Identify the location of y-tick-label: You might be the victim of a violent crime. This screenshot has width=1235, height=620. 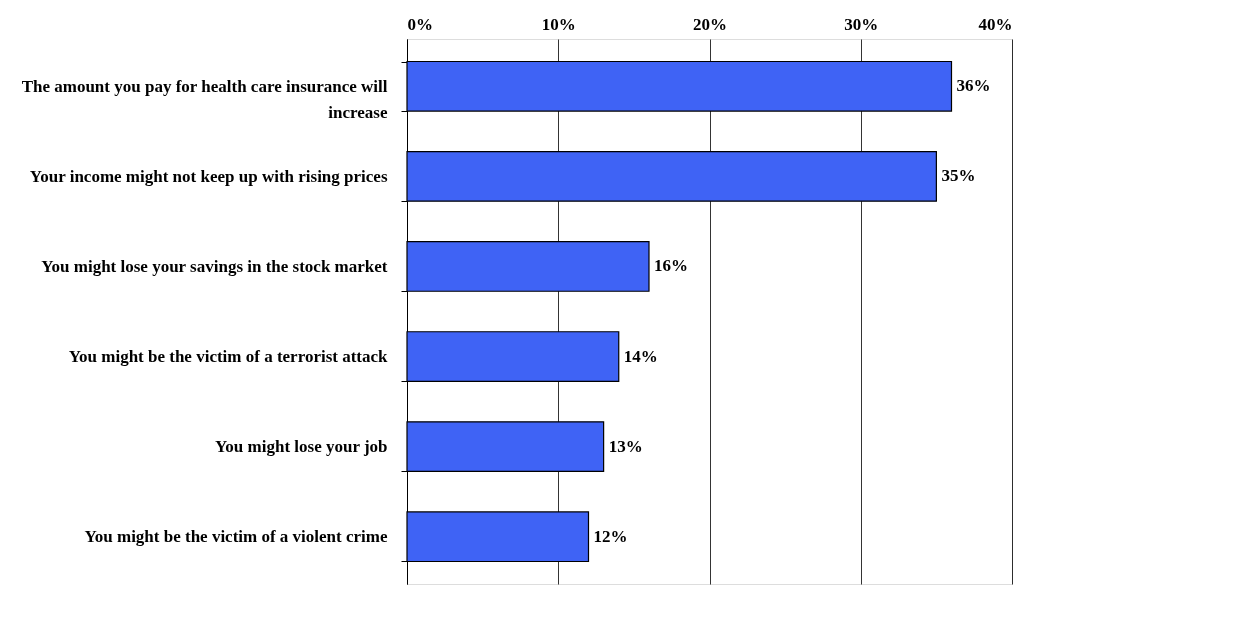
(236, 537).